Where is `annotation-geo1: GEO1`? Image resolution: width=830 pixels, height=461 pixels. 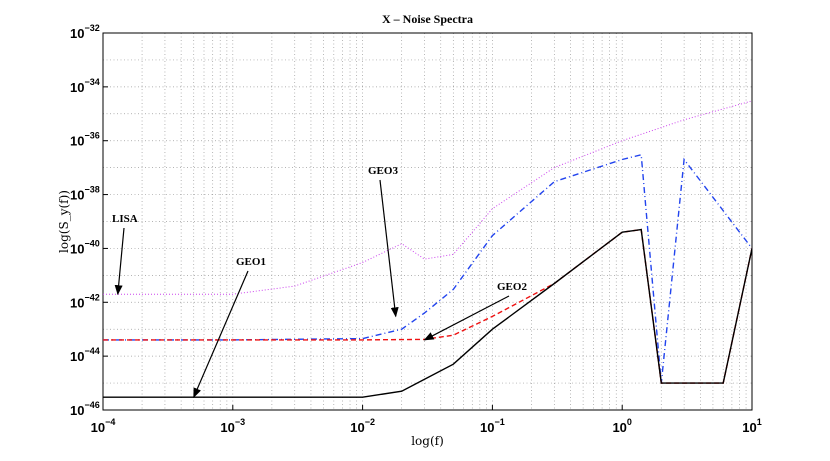 annotation-geo1: GEO1 is located at coordinates (251, 262).